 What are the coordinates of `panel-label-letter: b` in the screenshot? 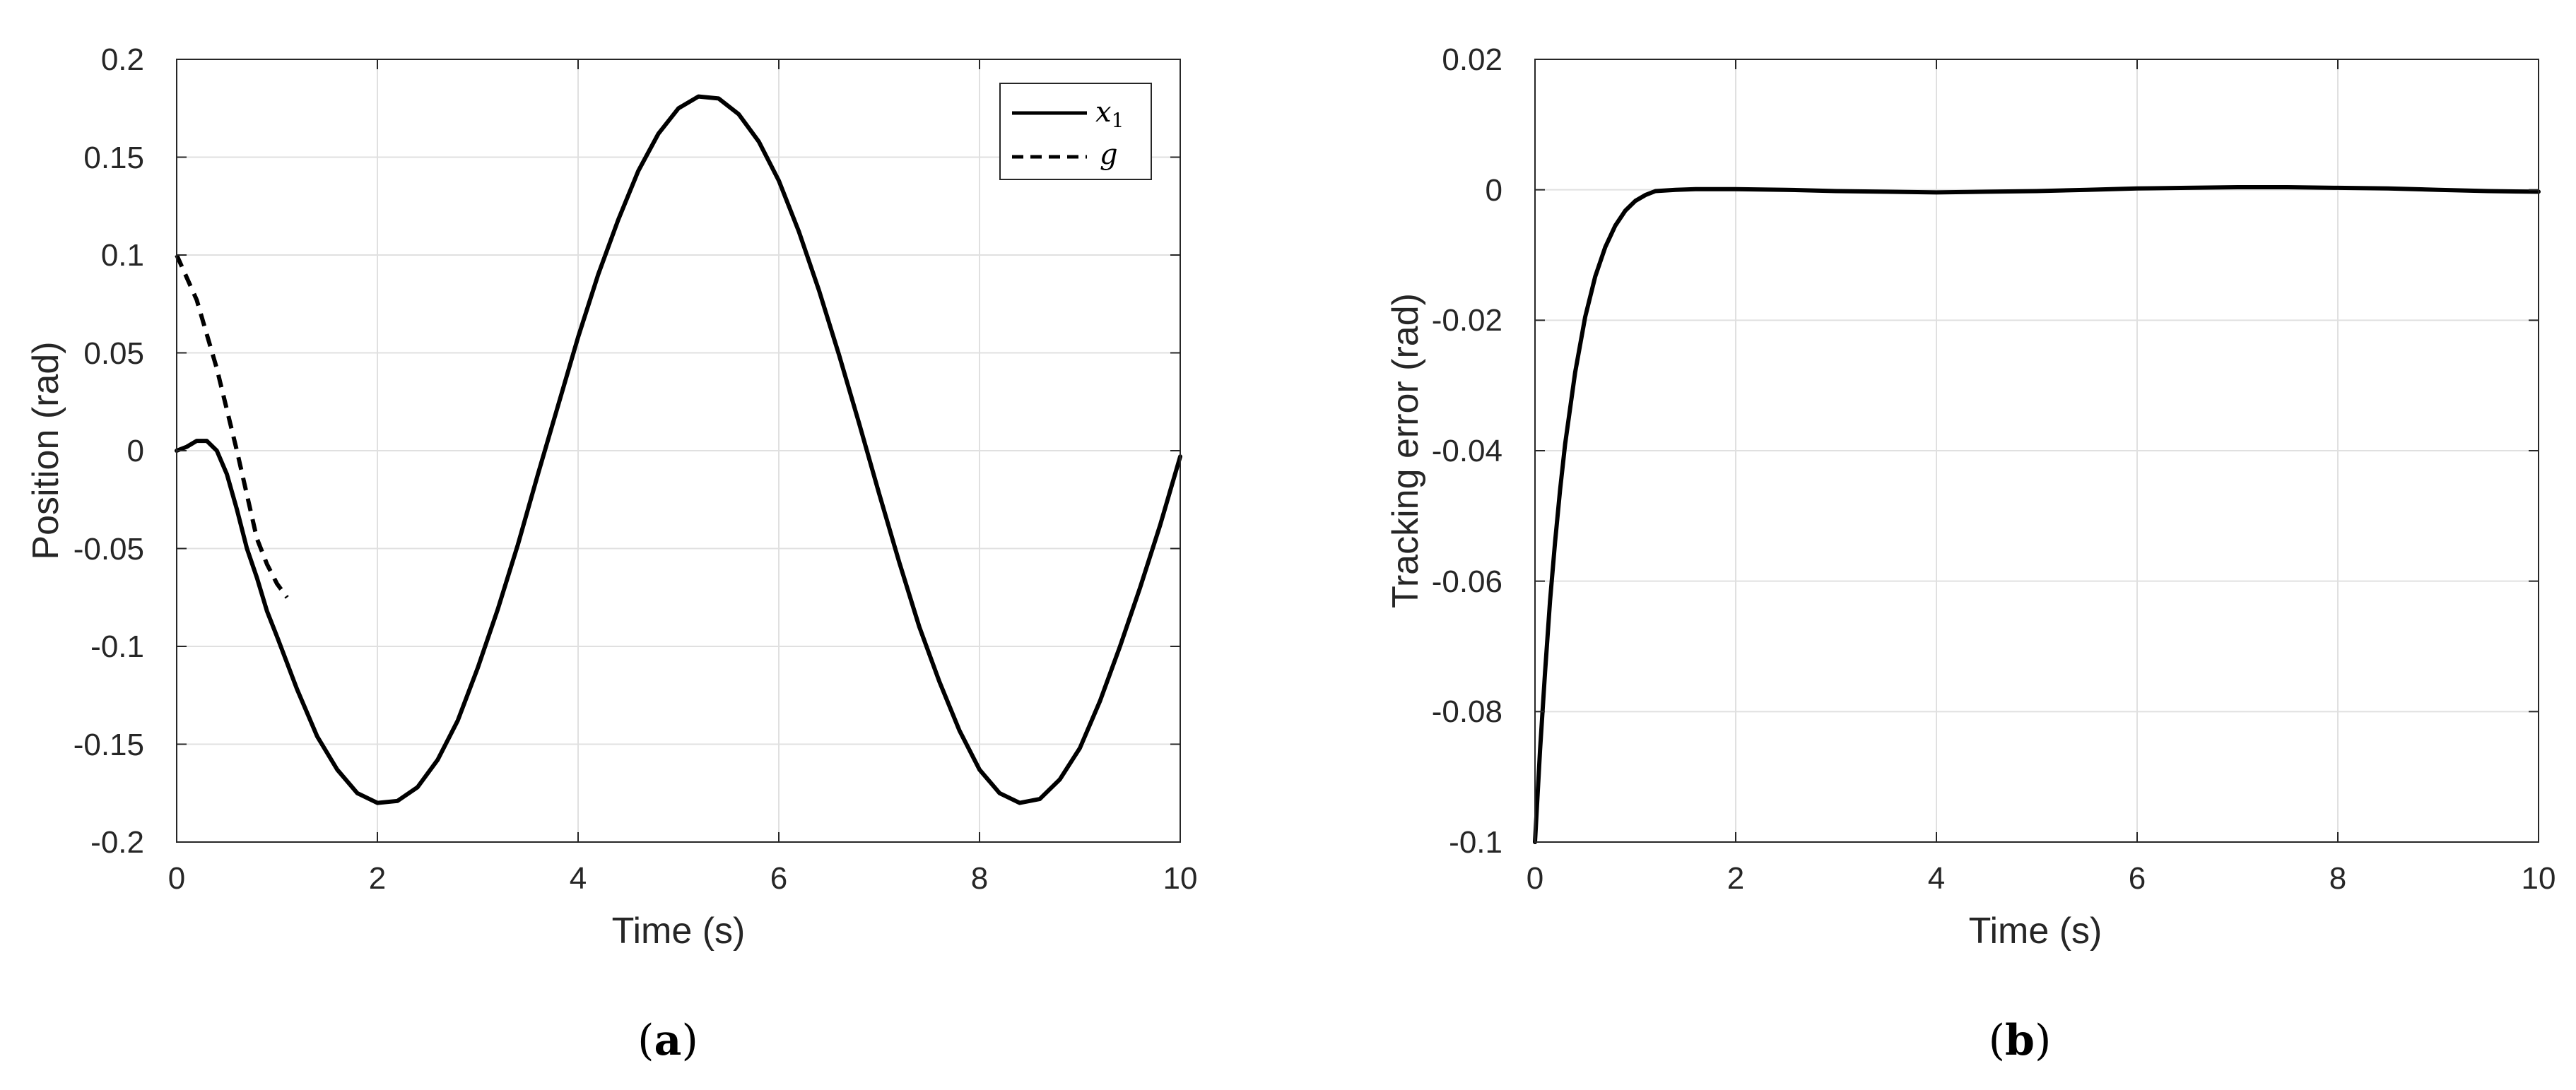 It's located at (2020, 1041).